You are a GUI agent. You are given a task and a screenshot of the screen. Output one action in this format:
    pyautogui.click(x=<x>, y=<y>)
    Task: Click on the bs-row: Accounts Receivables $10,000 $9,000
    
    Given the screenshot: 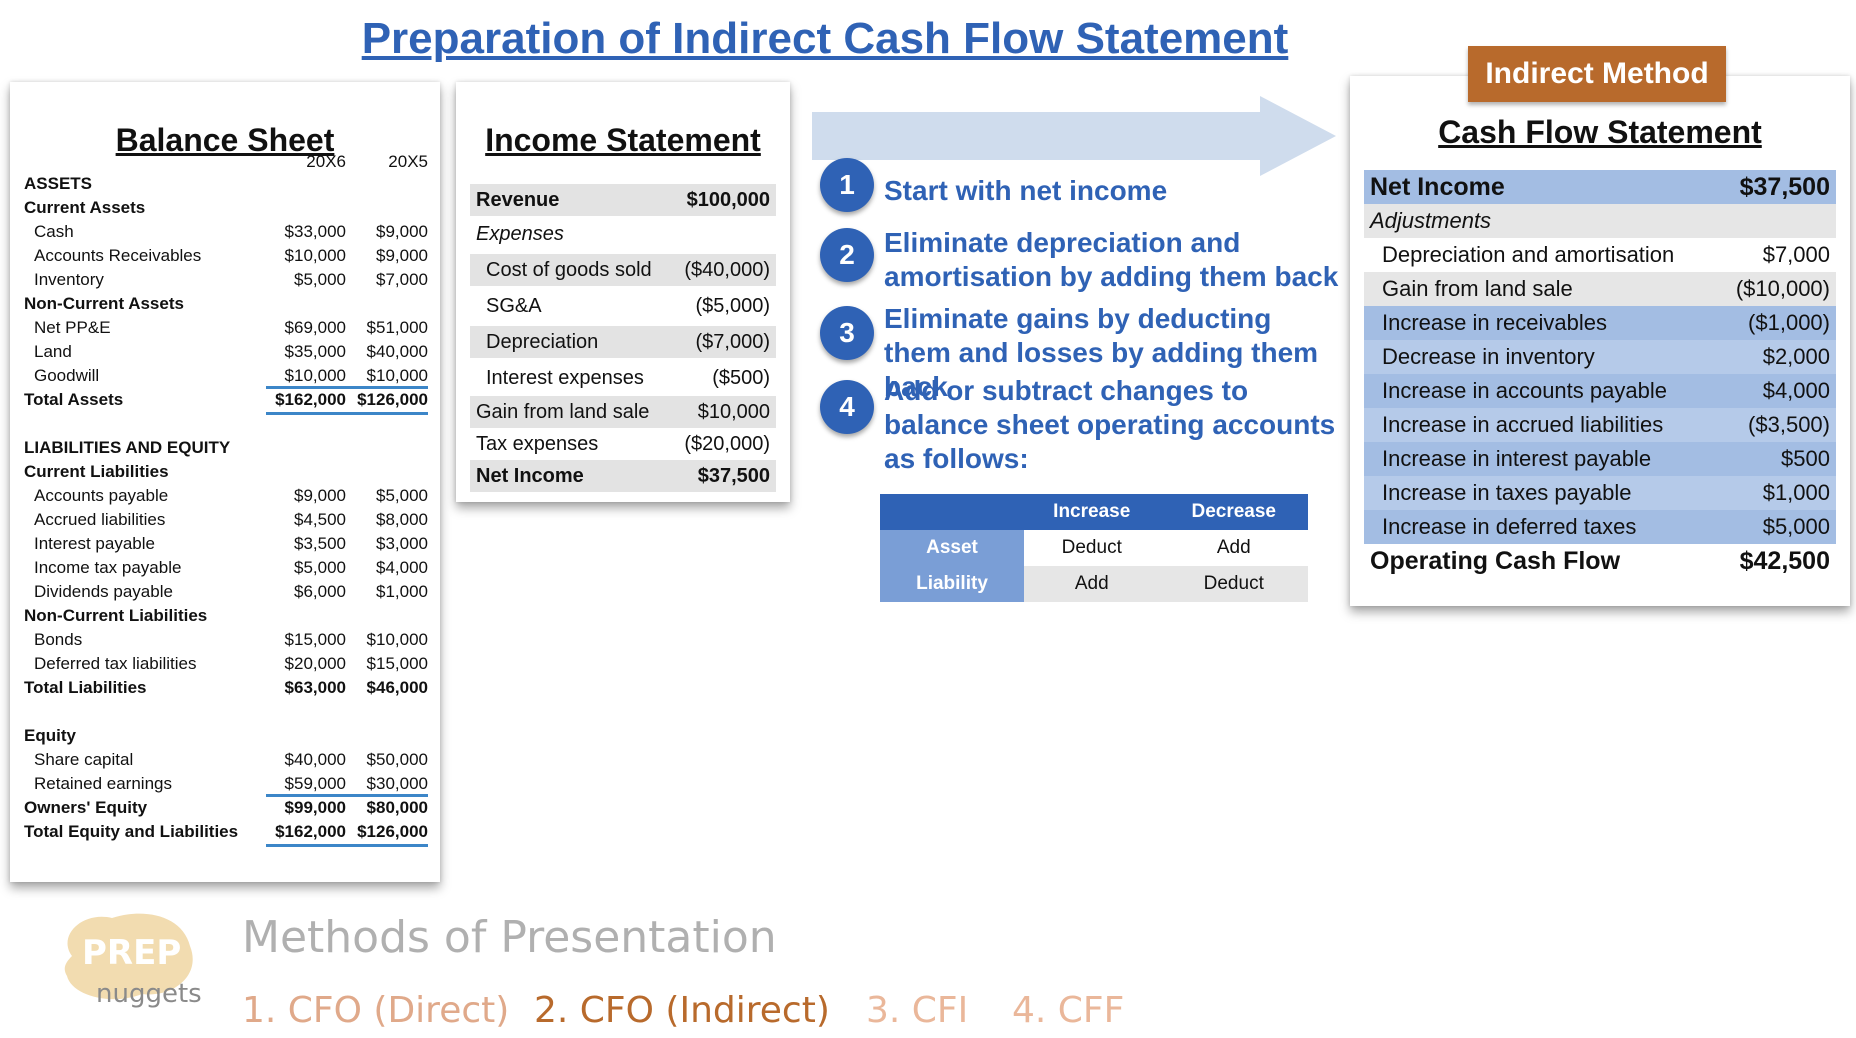 What is the action you would take?
    pyautogui.click(x=226, y=256)
    